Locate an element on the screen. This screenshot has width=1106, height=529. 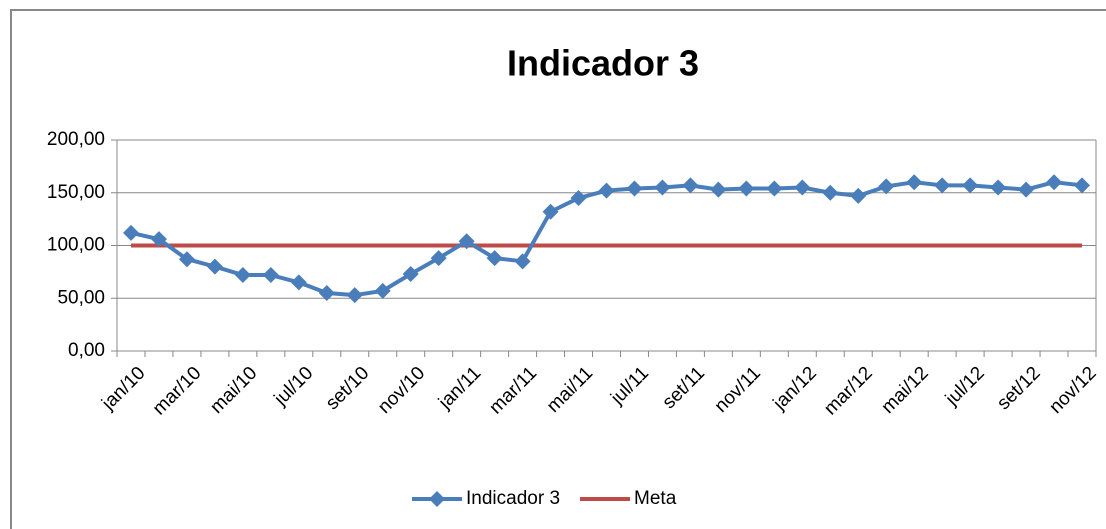
chart-title: Indicador 3 is located at coordinates (603, 63).